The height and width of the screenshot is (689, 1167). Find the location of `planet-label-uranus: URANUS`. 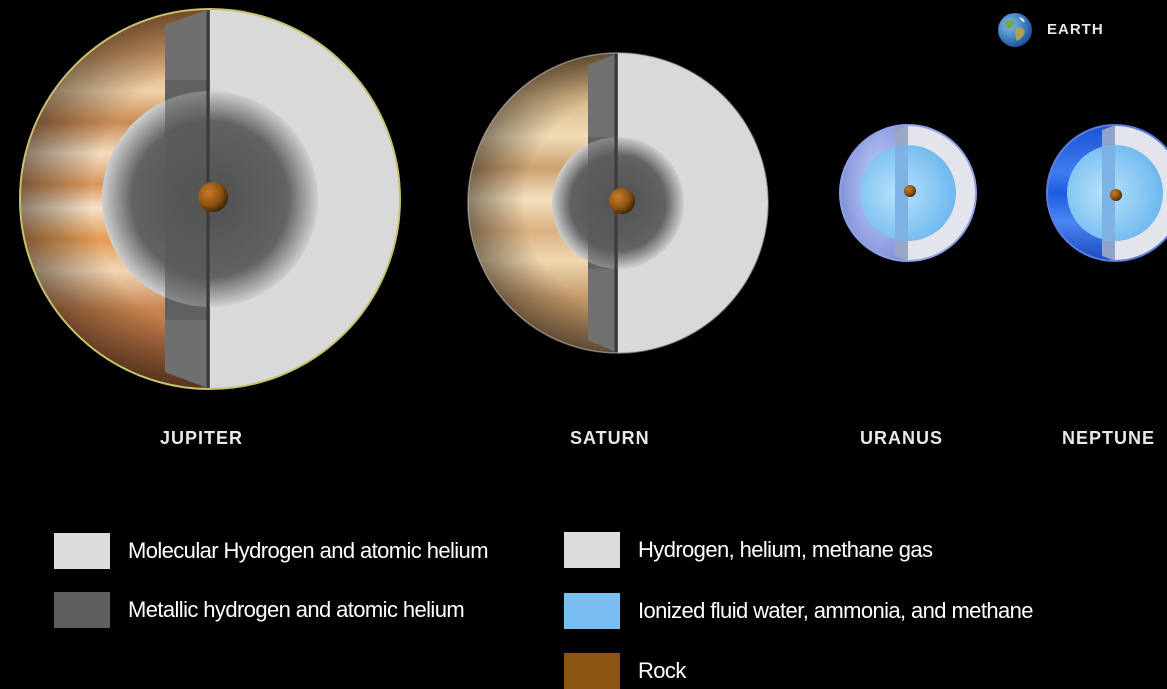

planet-label-uranus: URANUS is located at coordinates (902, 438).